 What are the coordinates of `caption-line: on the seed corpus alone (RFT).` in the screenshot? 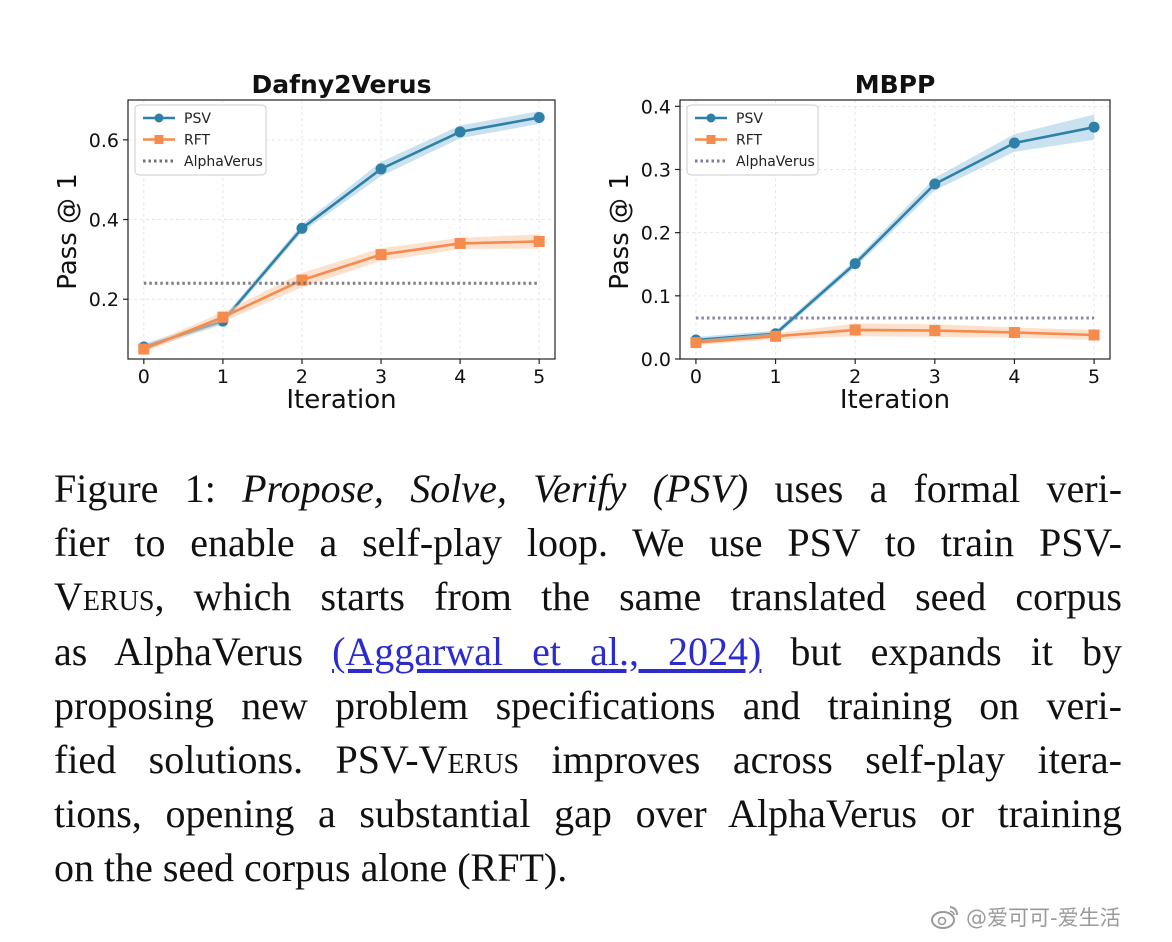 It's located at (588, 868).